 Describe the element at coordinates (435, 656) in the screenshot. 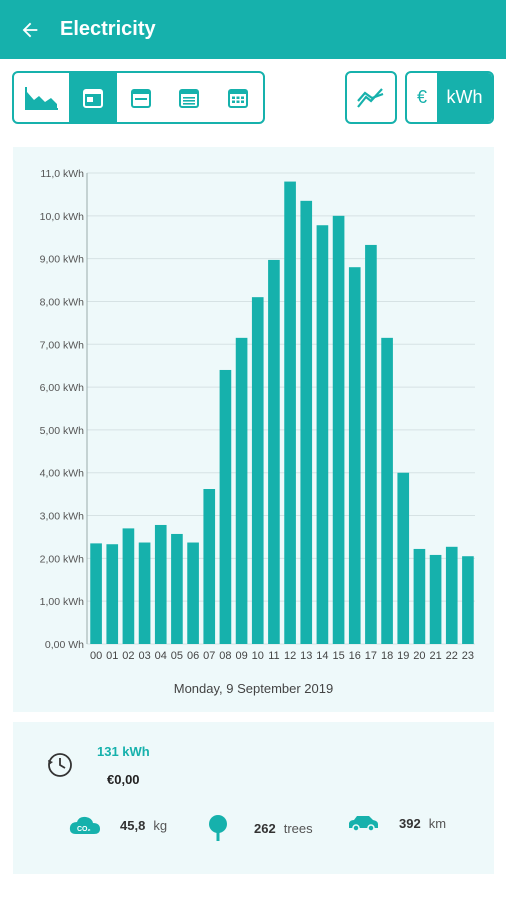

I see `x-tick-label: 21` at that location.